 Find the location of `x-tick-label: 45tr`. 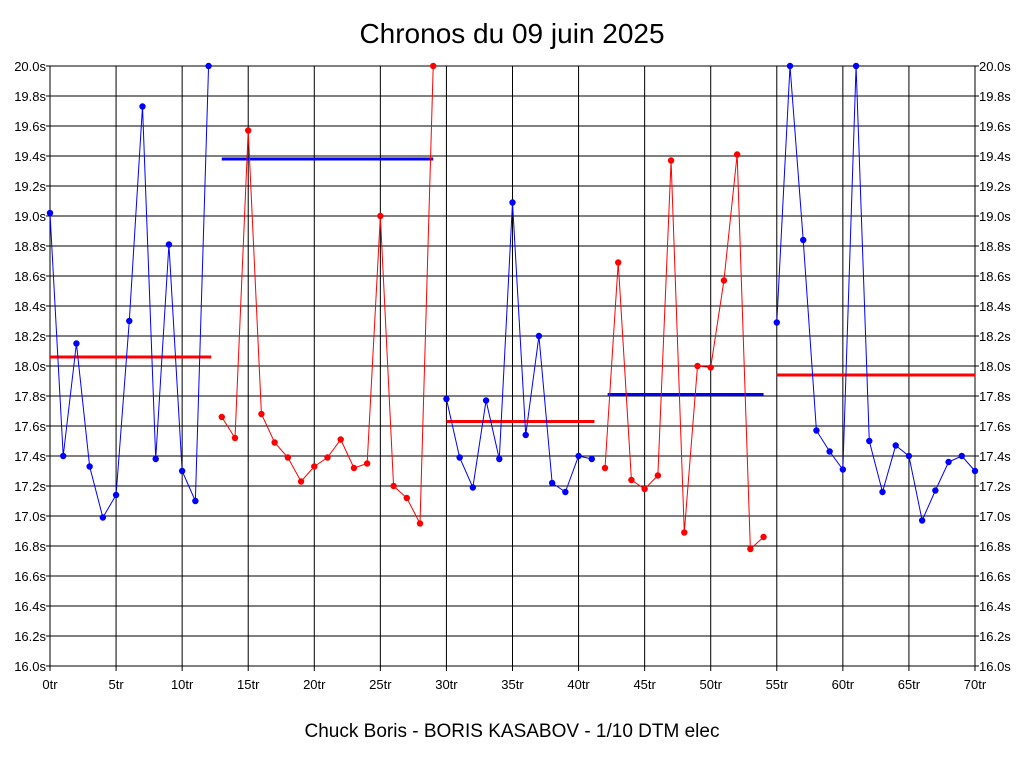

x-tick-label: 45tr is located at coordinates (644, 684).